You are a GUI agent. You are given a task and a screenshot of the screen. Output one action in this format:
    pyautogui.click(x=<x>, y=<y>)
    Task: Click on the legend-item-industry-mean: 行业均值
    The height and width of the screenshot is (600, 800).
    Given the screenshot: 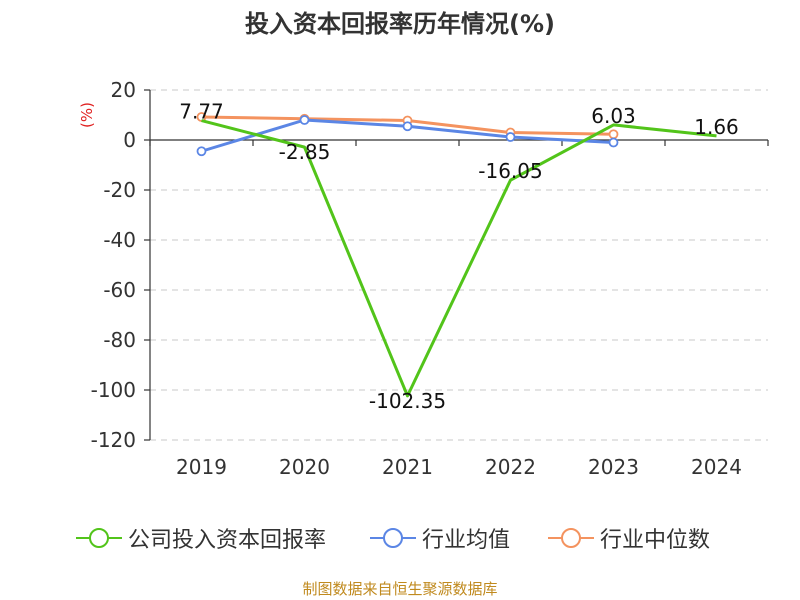 What is the action you would take?
    pyautogui.click(x=440, y=538)
    